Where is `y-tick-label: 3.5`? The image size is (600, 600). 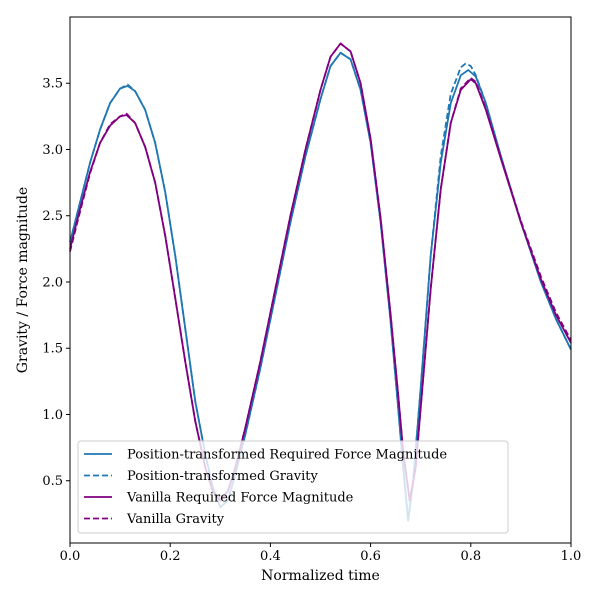 y-tick-label: 3.5 is located at coordinates (52, 84).